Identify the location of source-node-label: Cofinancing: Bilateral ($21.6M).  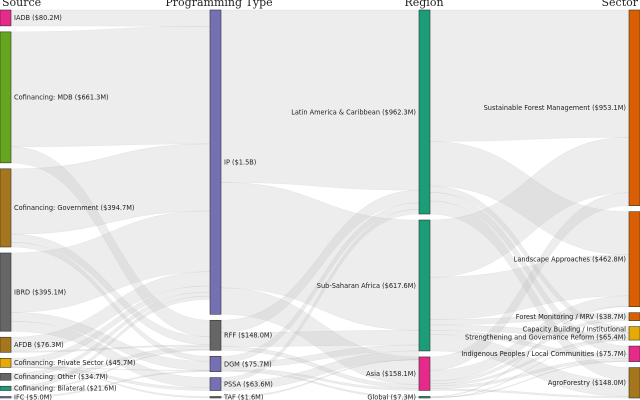
(65, 389).